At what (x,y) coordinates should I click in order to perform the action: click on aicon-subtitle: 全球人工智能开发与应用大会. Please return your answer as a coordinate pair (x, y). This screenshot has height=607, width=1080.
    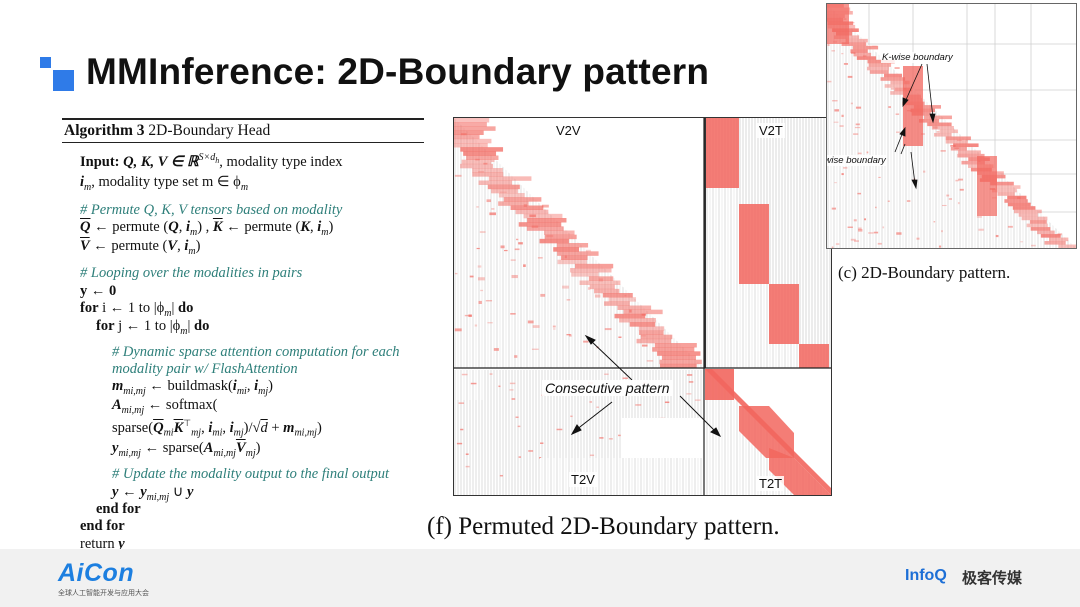
    Looking at the image, I should click on (103, 593).